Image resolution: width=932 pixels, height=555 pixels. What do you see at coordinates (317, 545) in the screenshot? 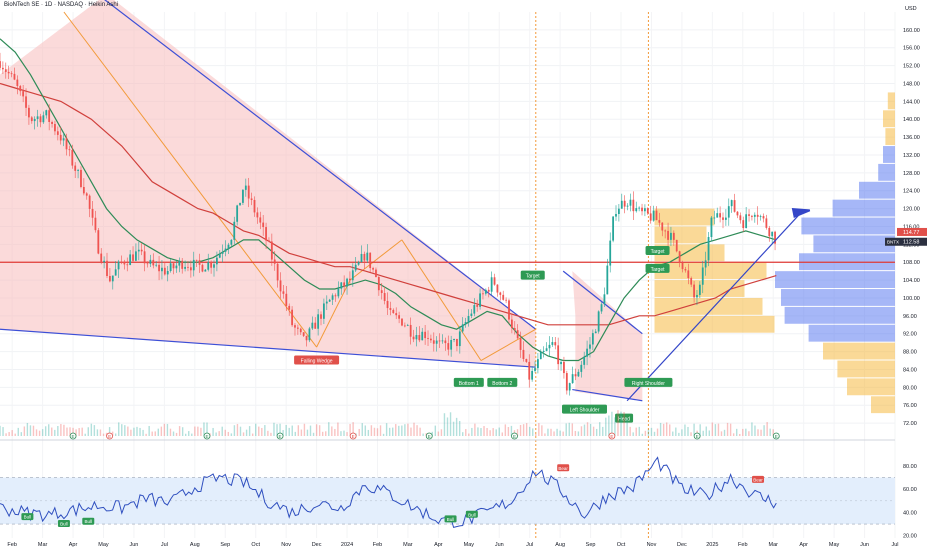
I see `time-tick-label: Dec` at bounding box center [317, 545].